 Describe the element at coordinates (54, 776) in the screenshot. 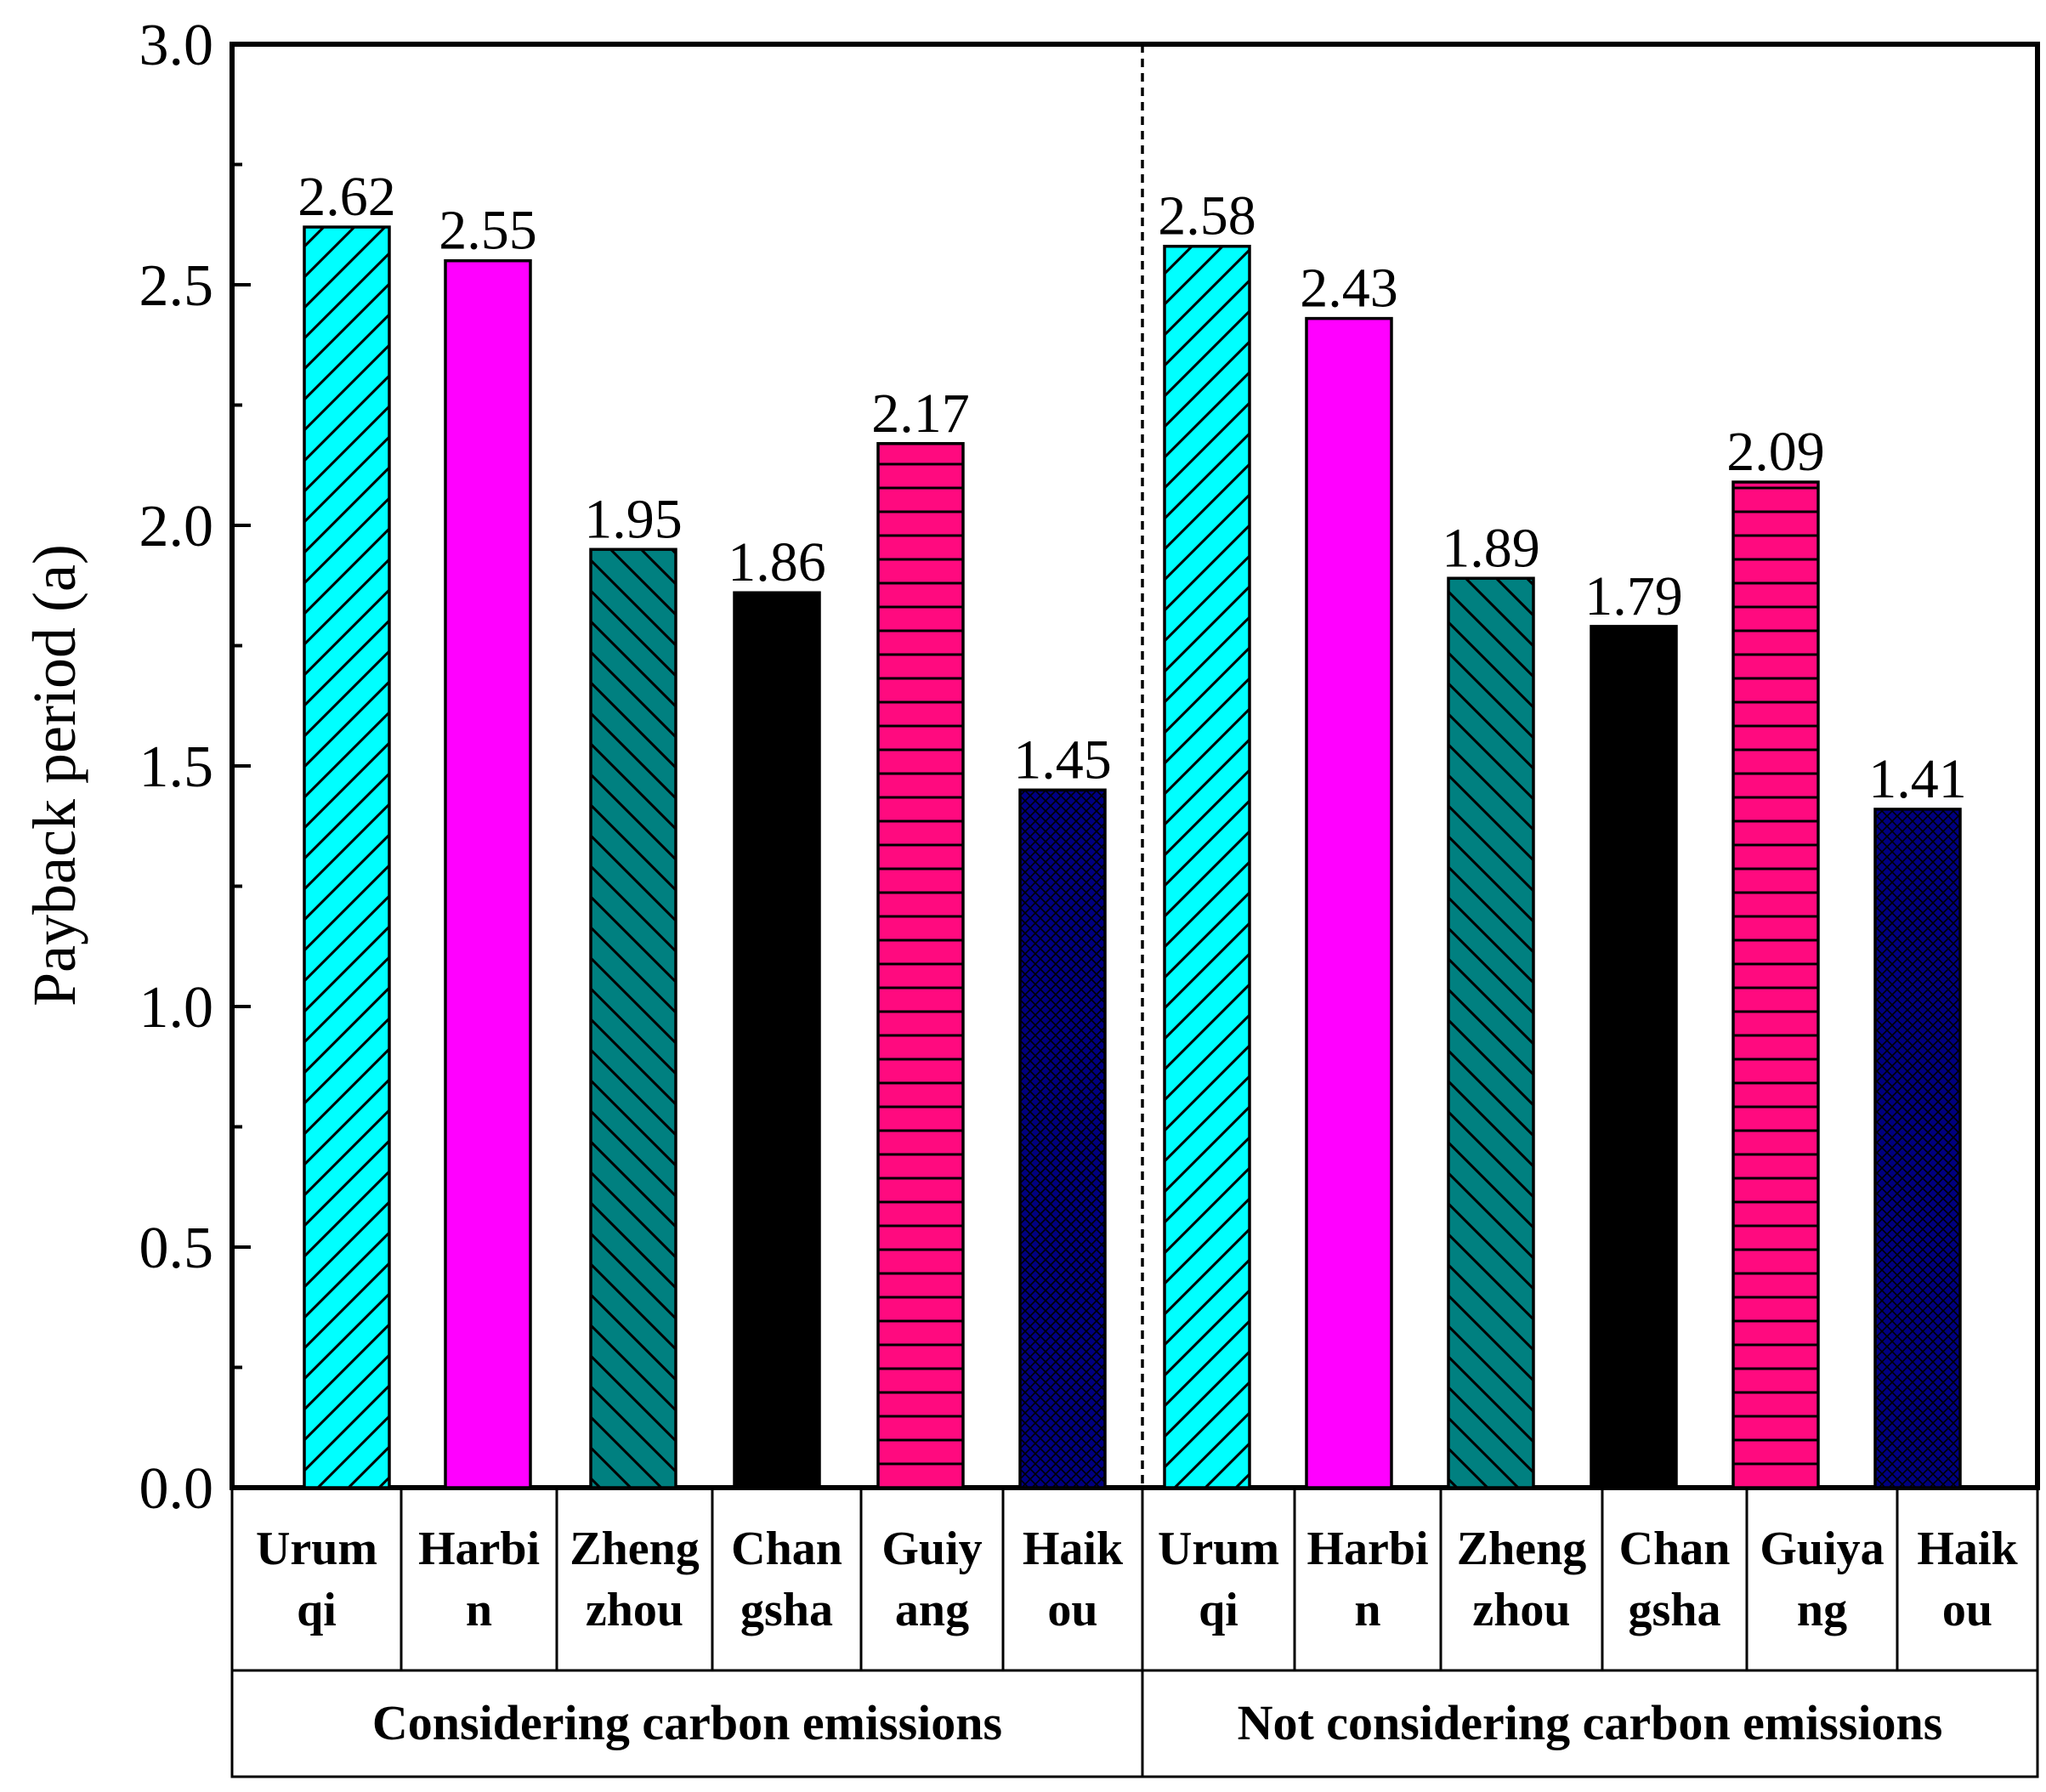

I see `y-axis-title: Payback period (a)` at that location.